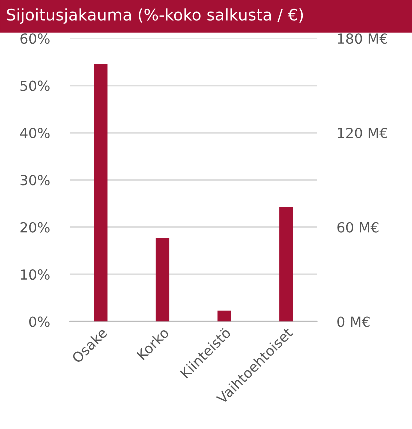  What do you see at coordinates (35, 180) in the screenshot?
I see `y-tick-label: 30%` at bounding box center [35, 180].